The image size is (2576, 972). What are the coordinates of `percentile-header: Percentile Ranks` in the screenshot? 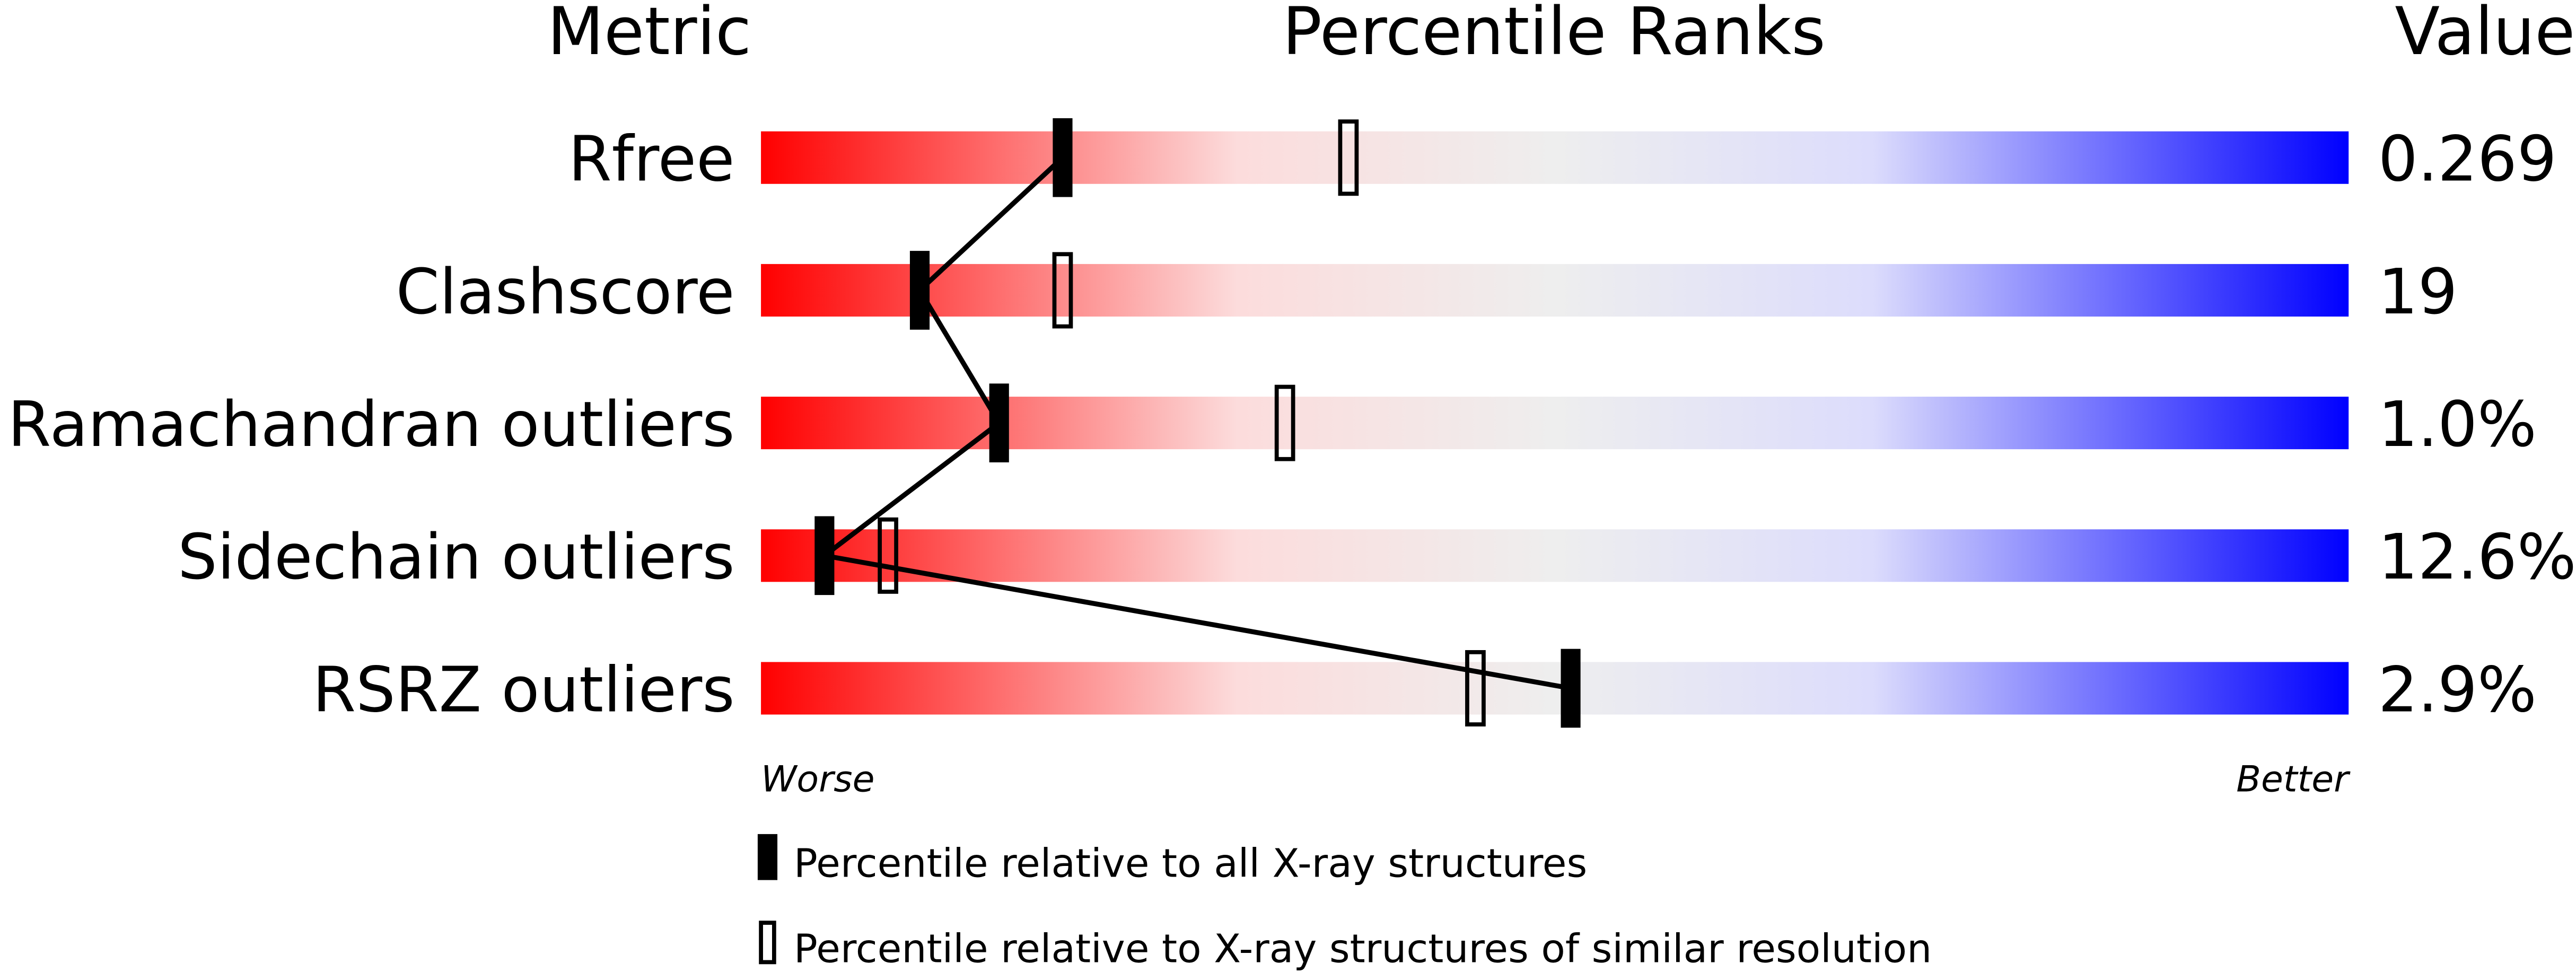 It's located at (1553, 35).